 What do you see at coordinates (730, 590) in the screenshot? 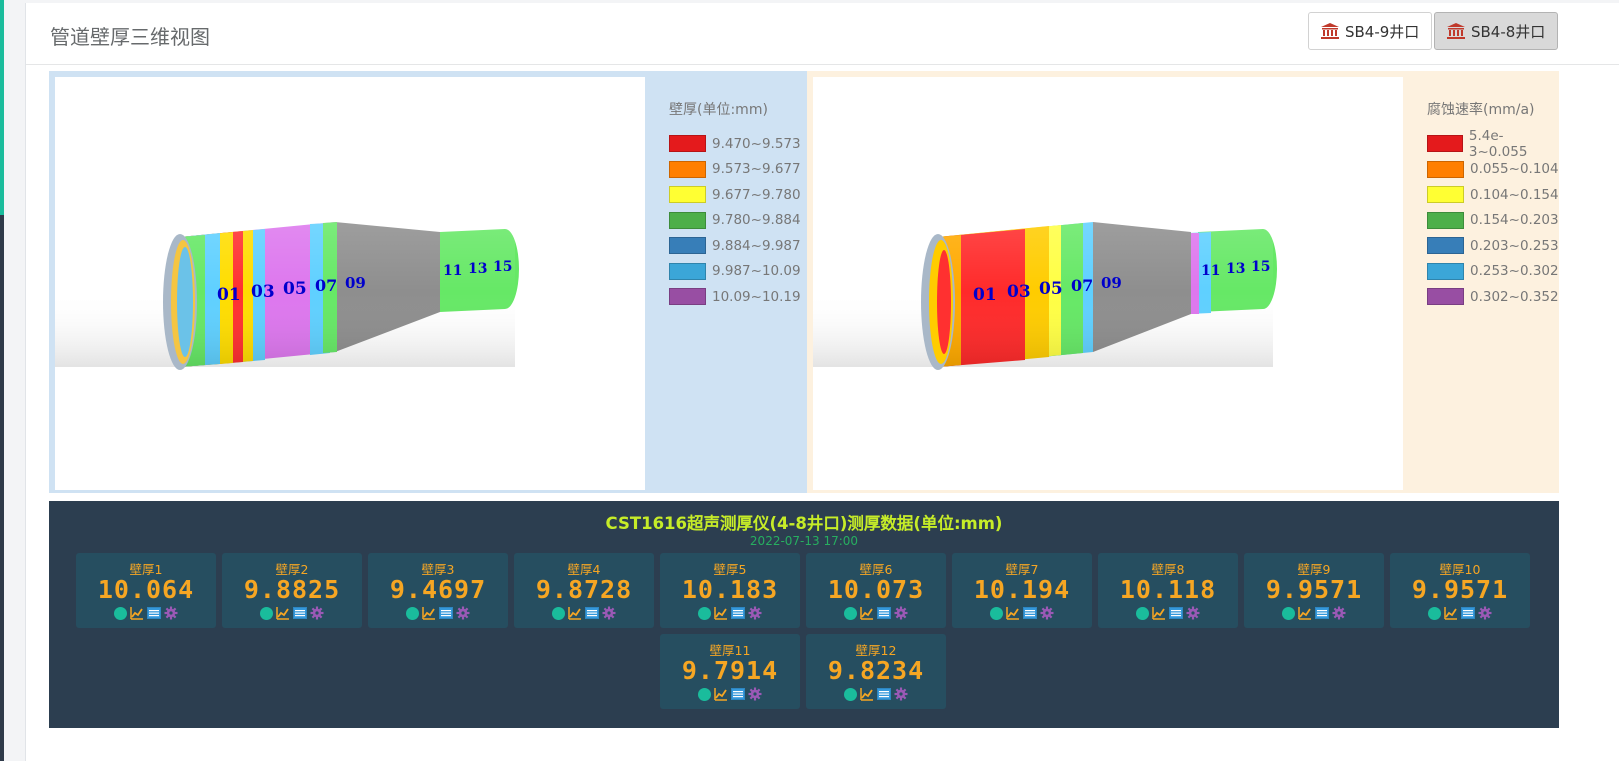
I see `thickness-card: 壁厚5 10.183` at bounding box center [730, 590].